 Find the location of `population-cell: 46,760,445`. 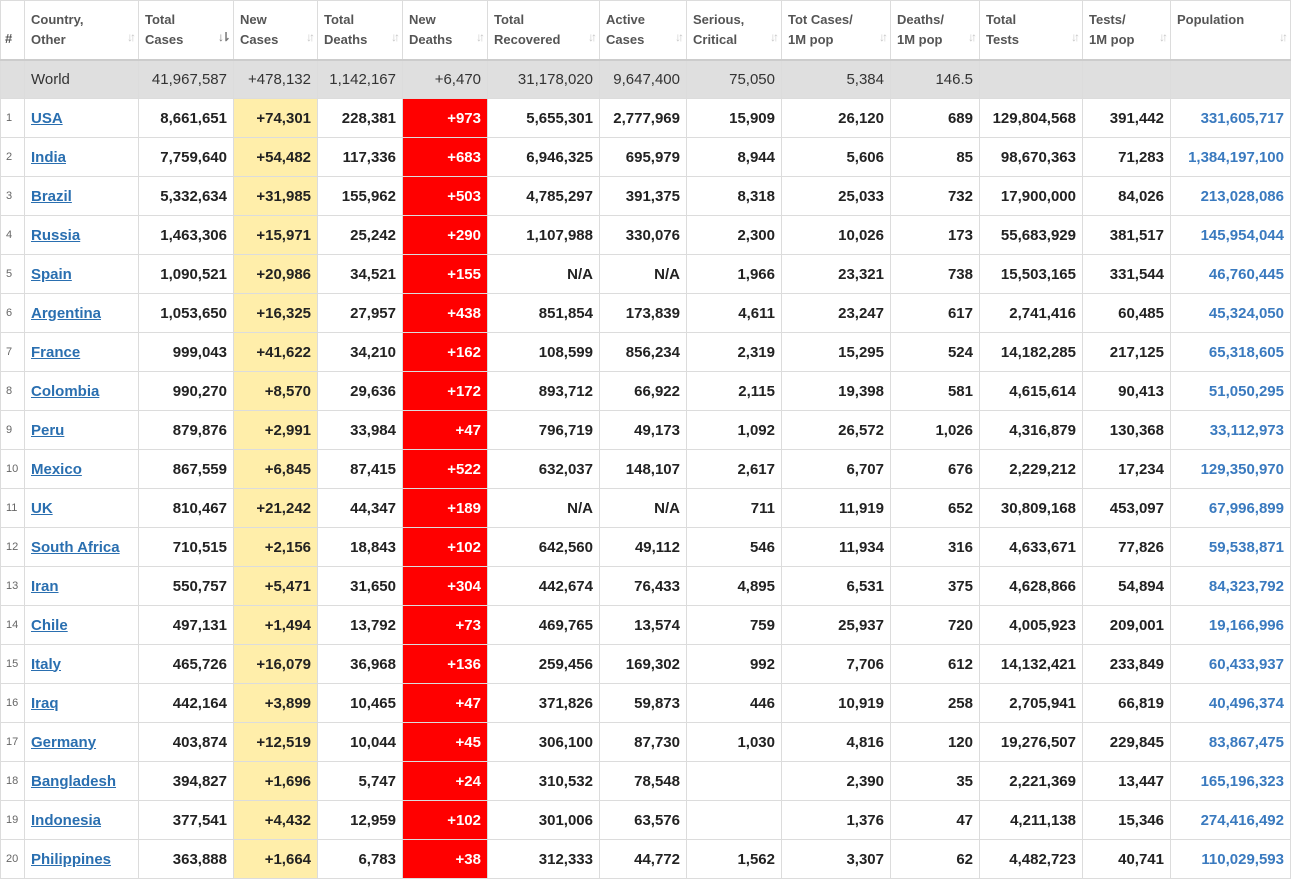

population-cell: 46,760,445 is located at coordinates (1230, 274).